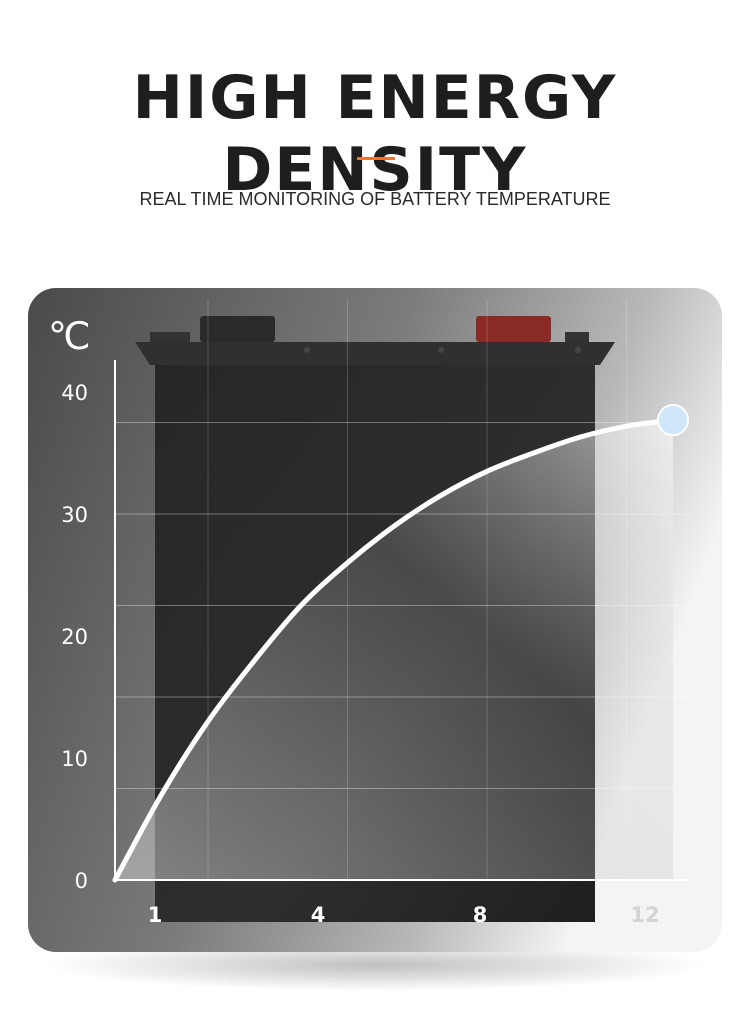  Describe the element at coordinates (376, 158) in the screenshot. I see `title-accent-divider` at that location.